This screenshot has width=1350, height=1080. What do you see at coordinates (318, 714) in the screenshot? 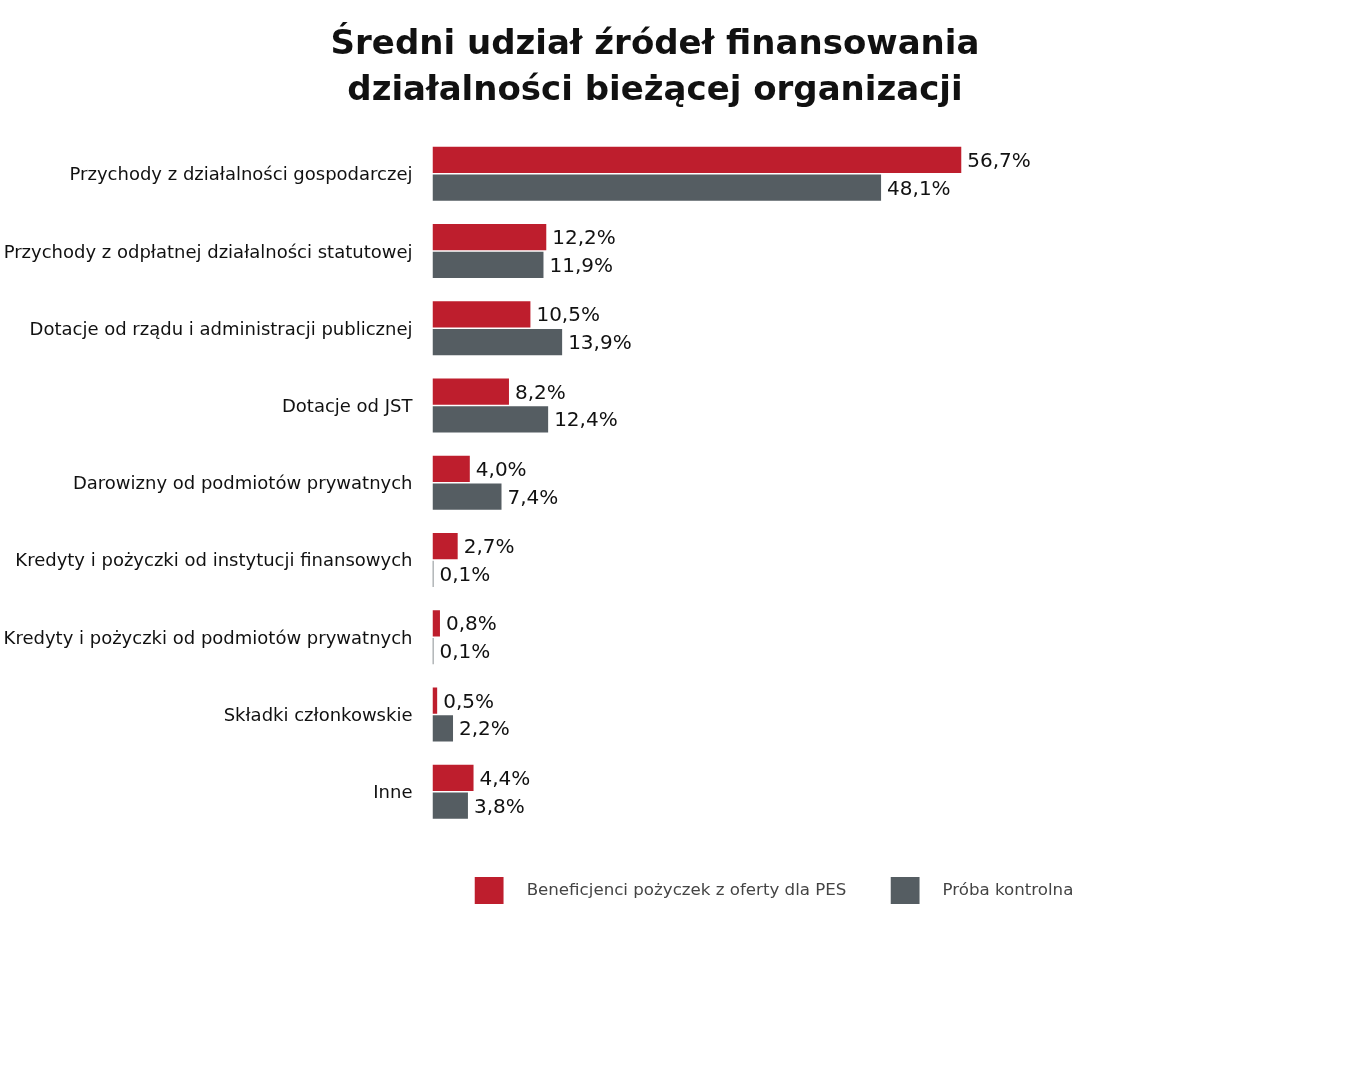
I see `y-tick-label: Składki członkowskie` at bounding box center [318, 714].